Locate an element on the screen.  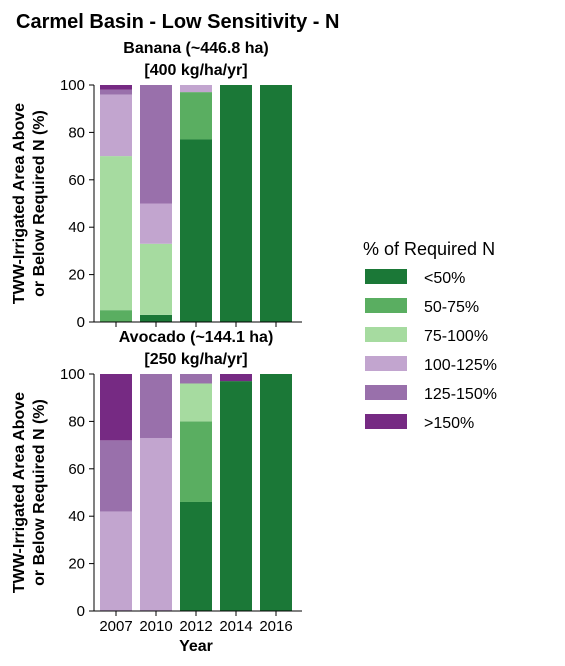
chart-title-line: Banana (~446.8 ha) is located at coordinates (195, 48).